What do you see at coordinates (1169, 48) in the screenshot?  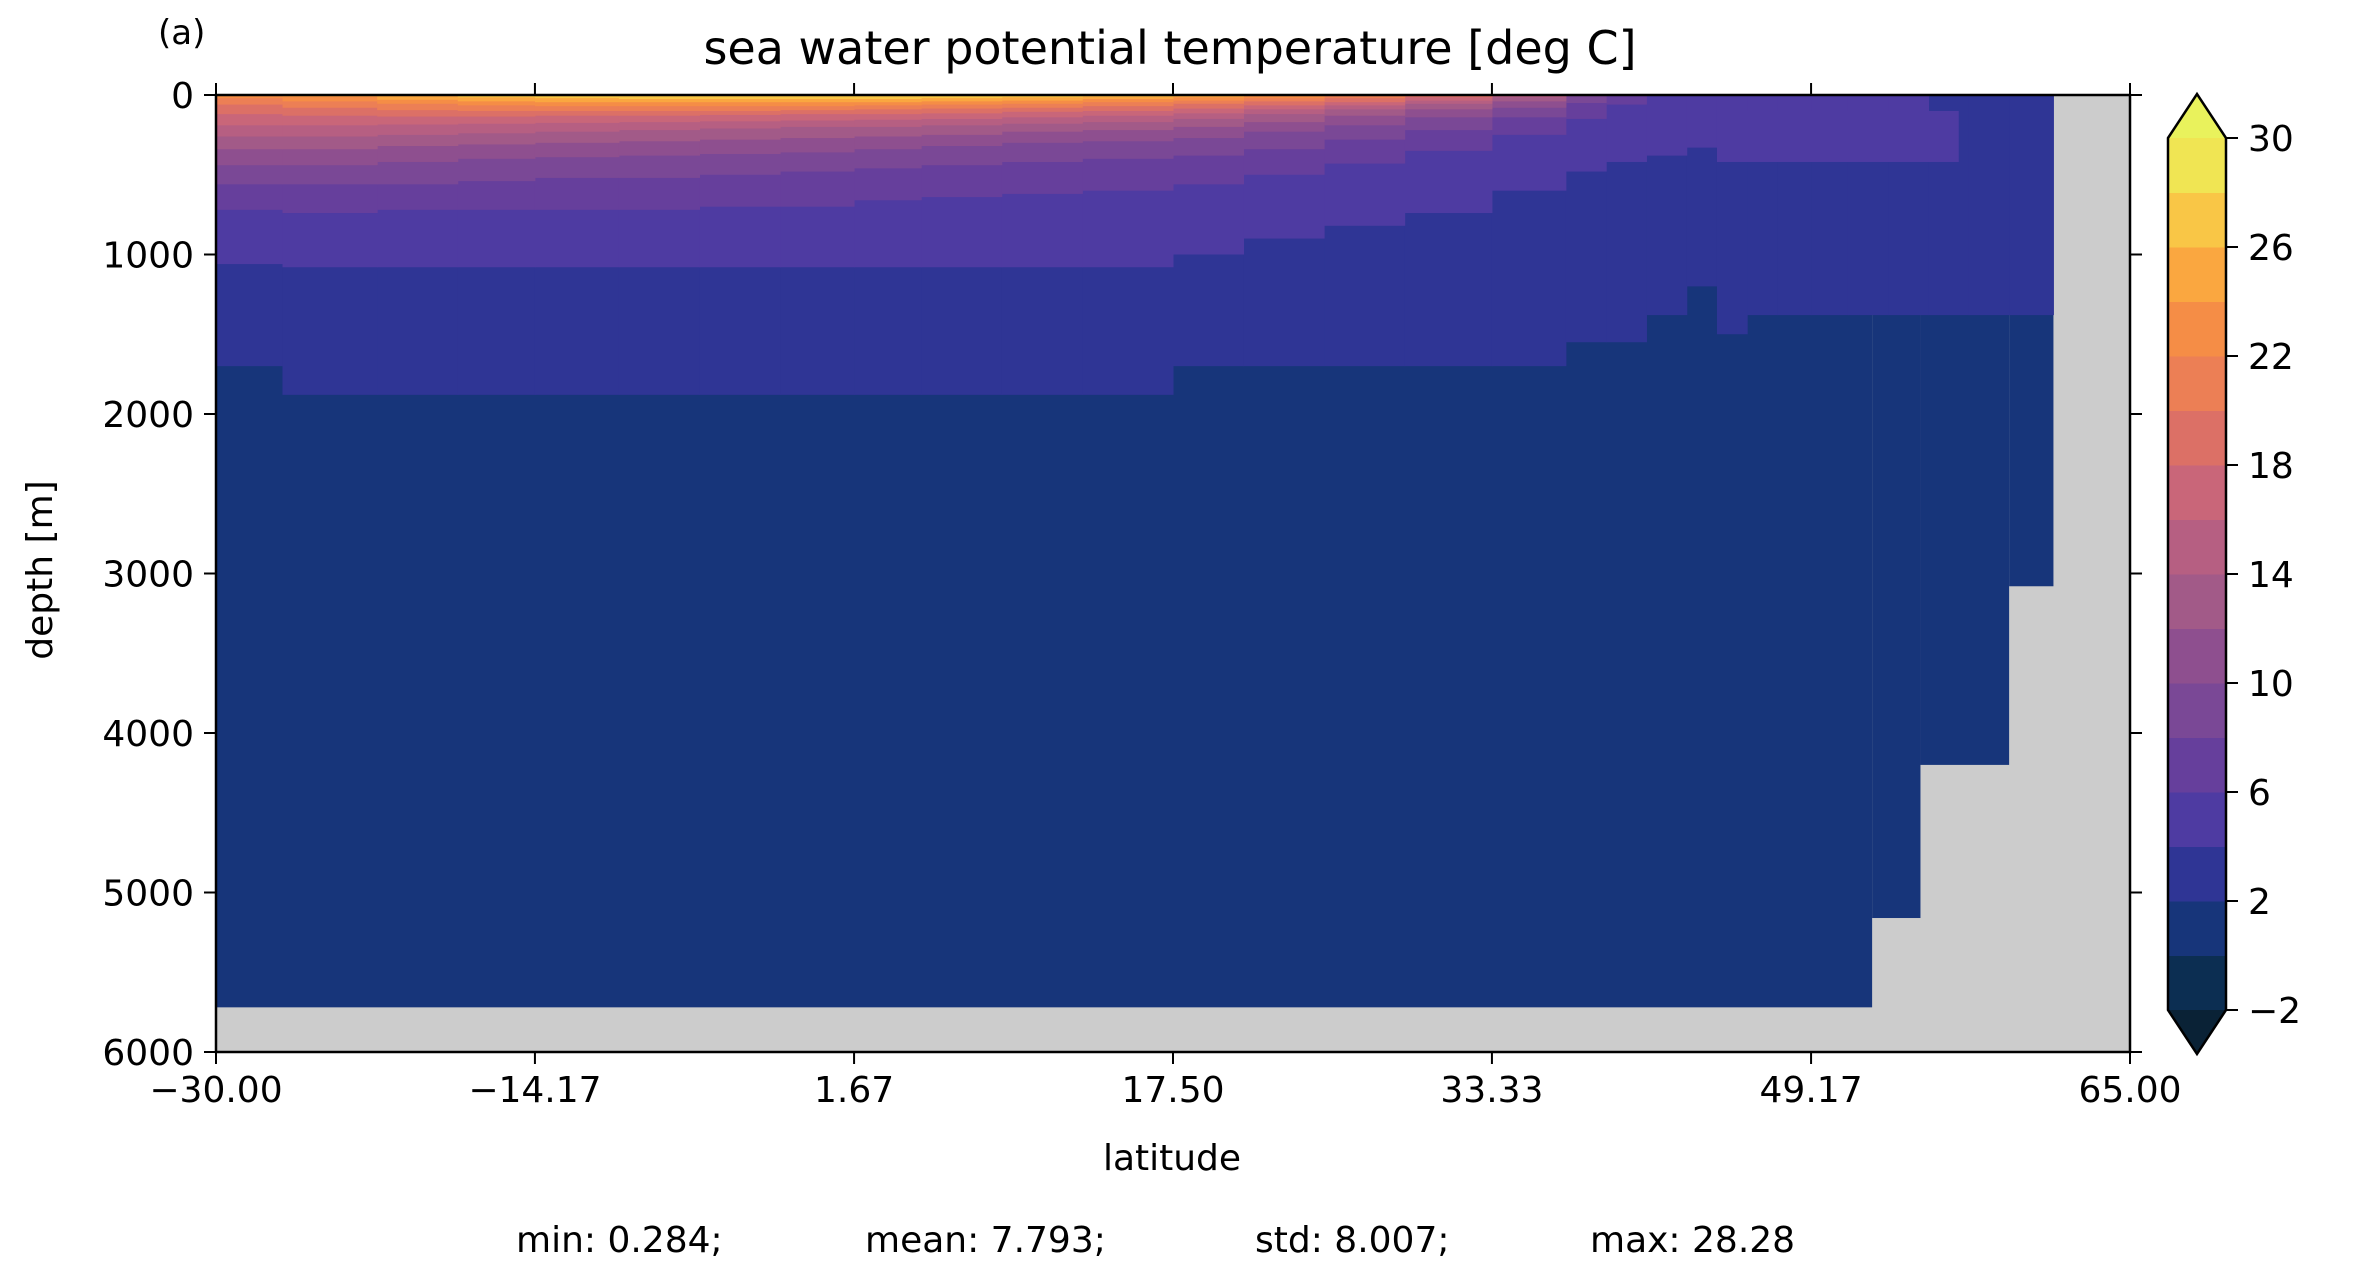 I see `chart-title: sea water potential temperature [deg C]` at bounding box center [1169, 48].